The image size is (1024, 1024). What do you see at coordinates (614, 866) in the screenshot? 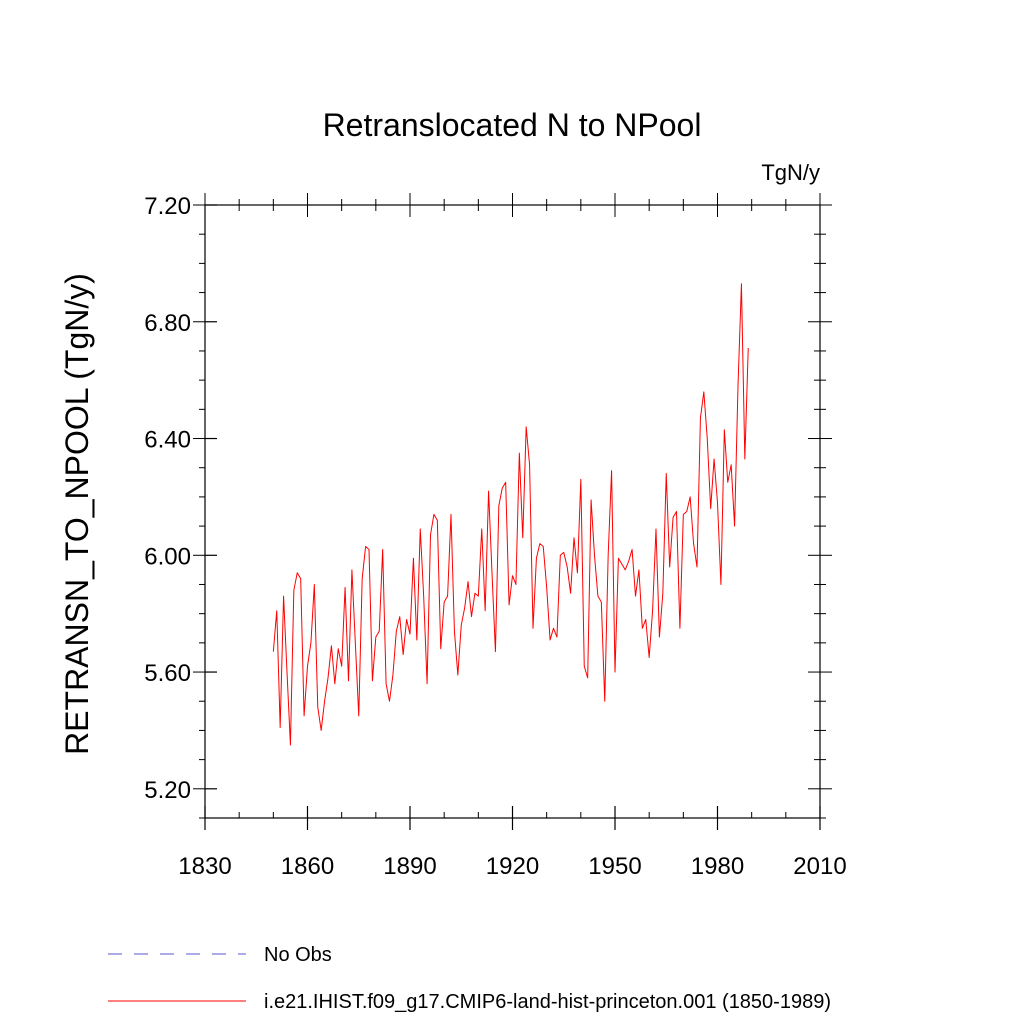
I see `x-tick-label: 1950` at bounding box center [614, 866].